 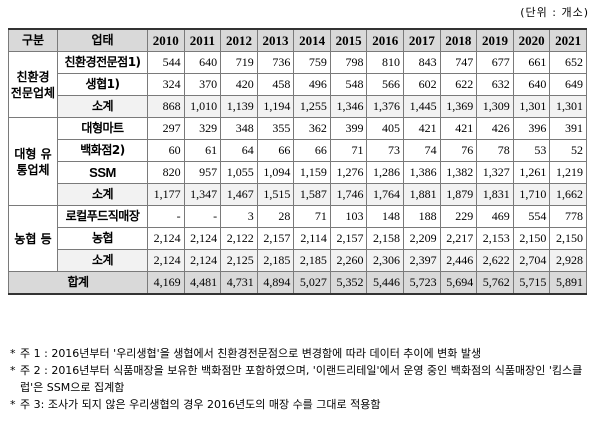 What do you see at coordinates (312, 40) in the screenshot?
I see `header-year: 2014` at bounding box center [312, 40].